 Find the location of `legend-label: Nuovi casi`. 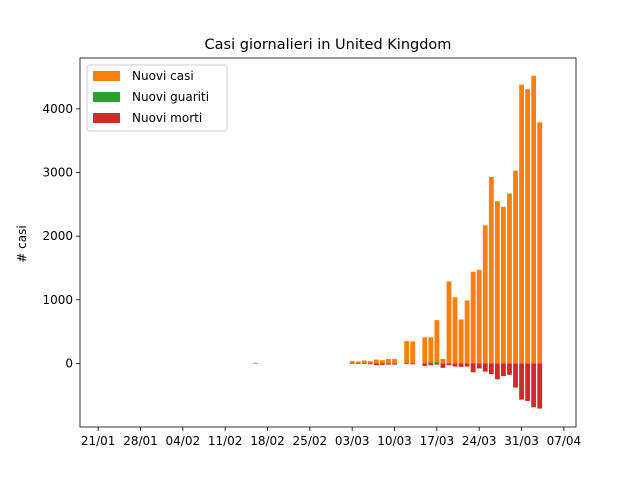

legend-label: Nuovi casi is located at coordinates (163, 76).